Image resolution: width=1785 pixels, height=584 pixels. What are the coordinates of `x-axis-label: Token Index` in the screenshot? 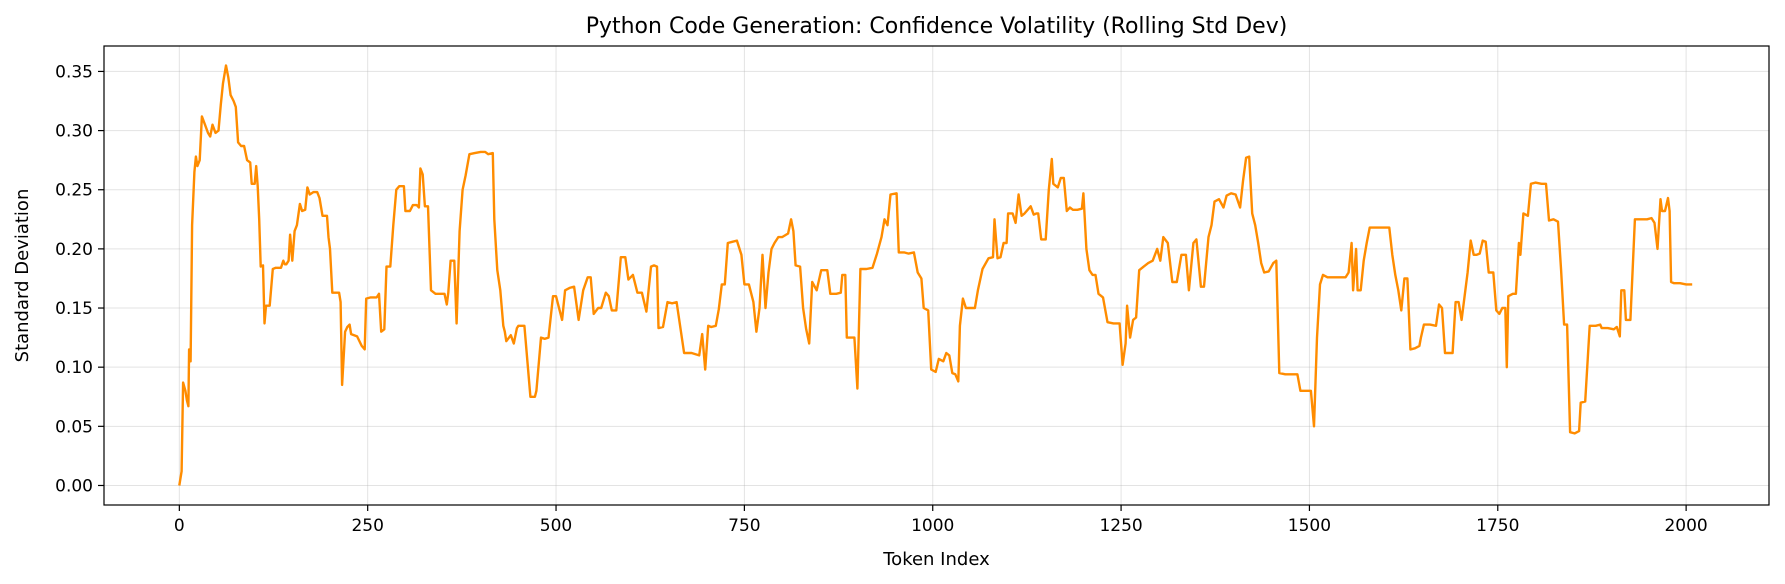 It's located at (936, 559).